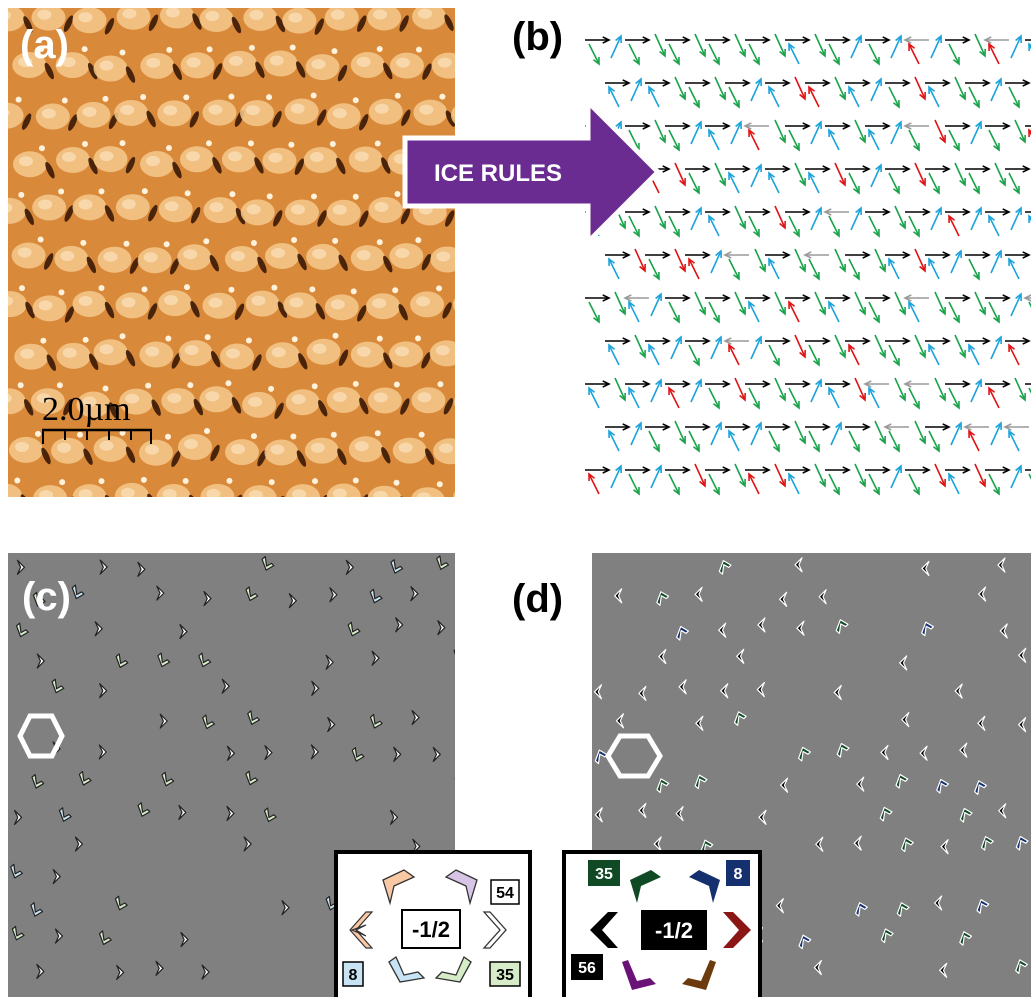  Describe the element at coordinates (453, 969) in the screenshot. I see `legend-c-green-down-right` at that location.